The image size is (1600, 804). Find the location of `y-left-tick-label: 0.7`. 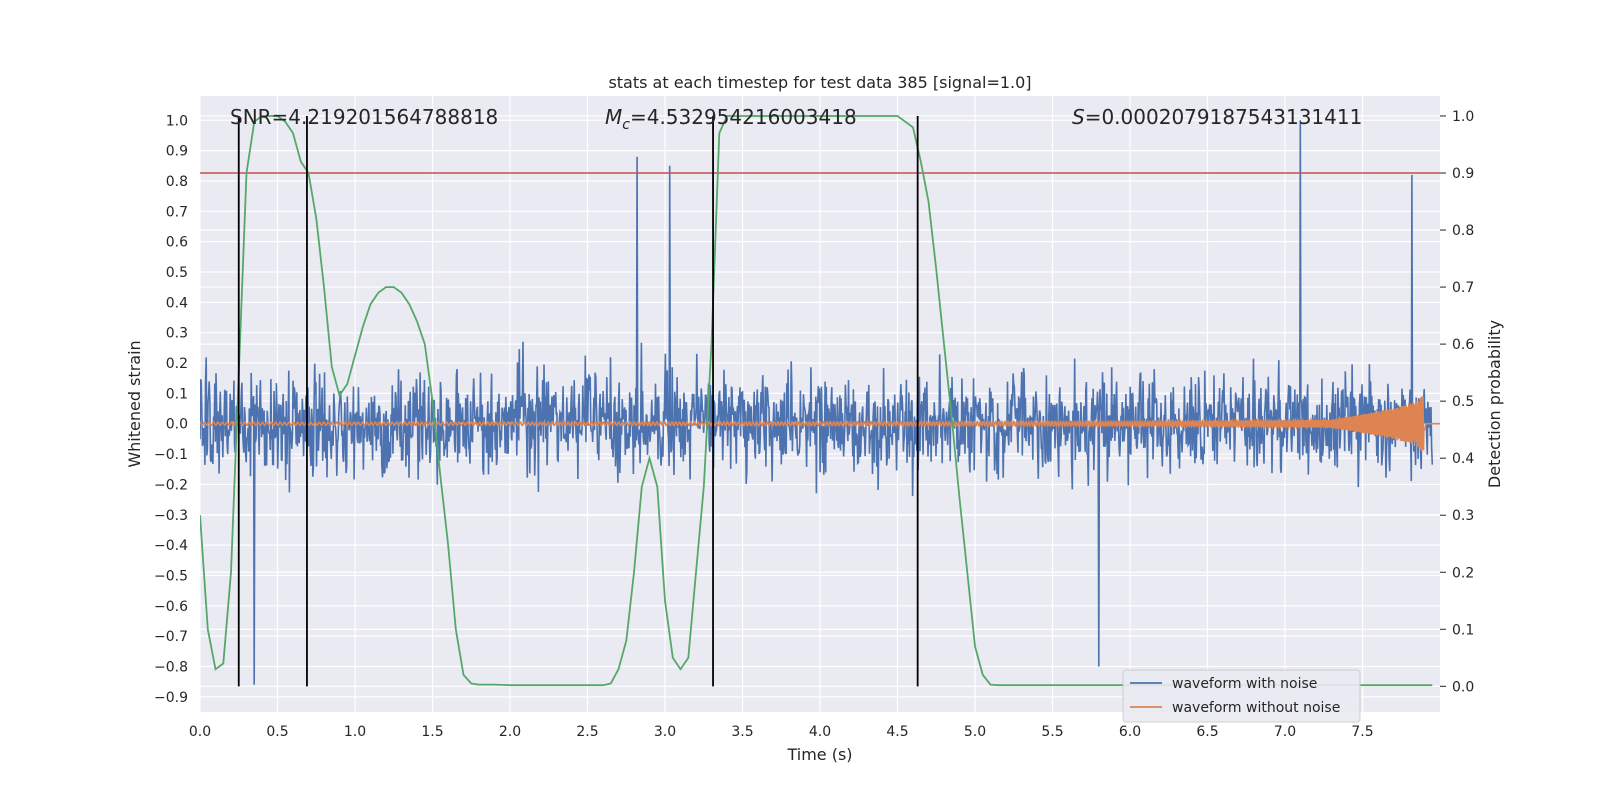

y-left-tick-label: 0.7 is located at coordinates (177, 212).